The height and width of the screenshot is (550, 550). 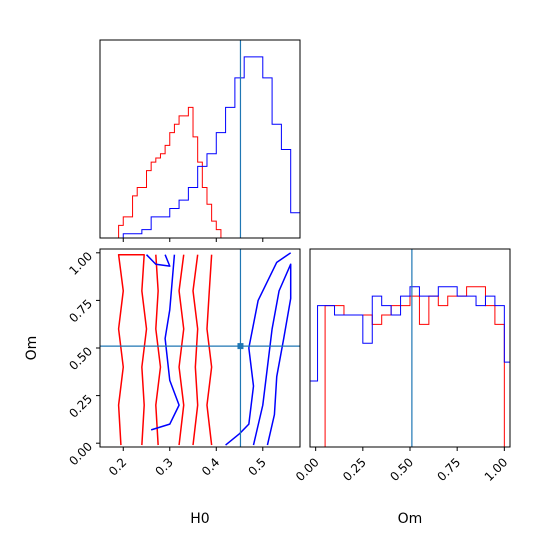 I want to click on h0-marginal-frame, so click(x=200, y=139).